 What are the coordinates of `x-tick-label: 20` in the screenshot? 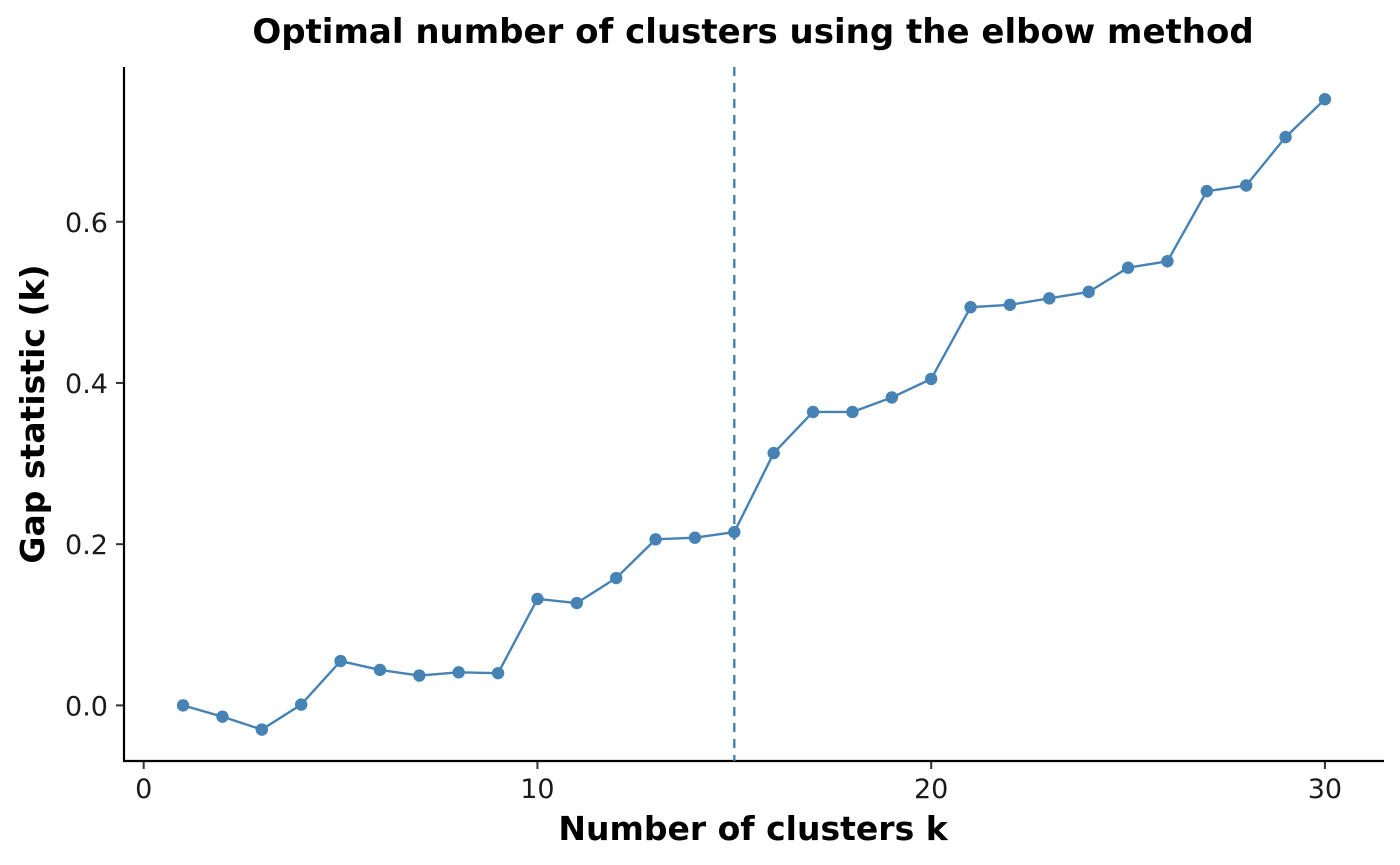 It's located at (931, 789).